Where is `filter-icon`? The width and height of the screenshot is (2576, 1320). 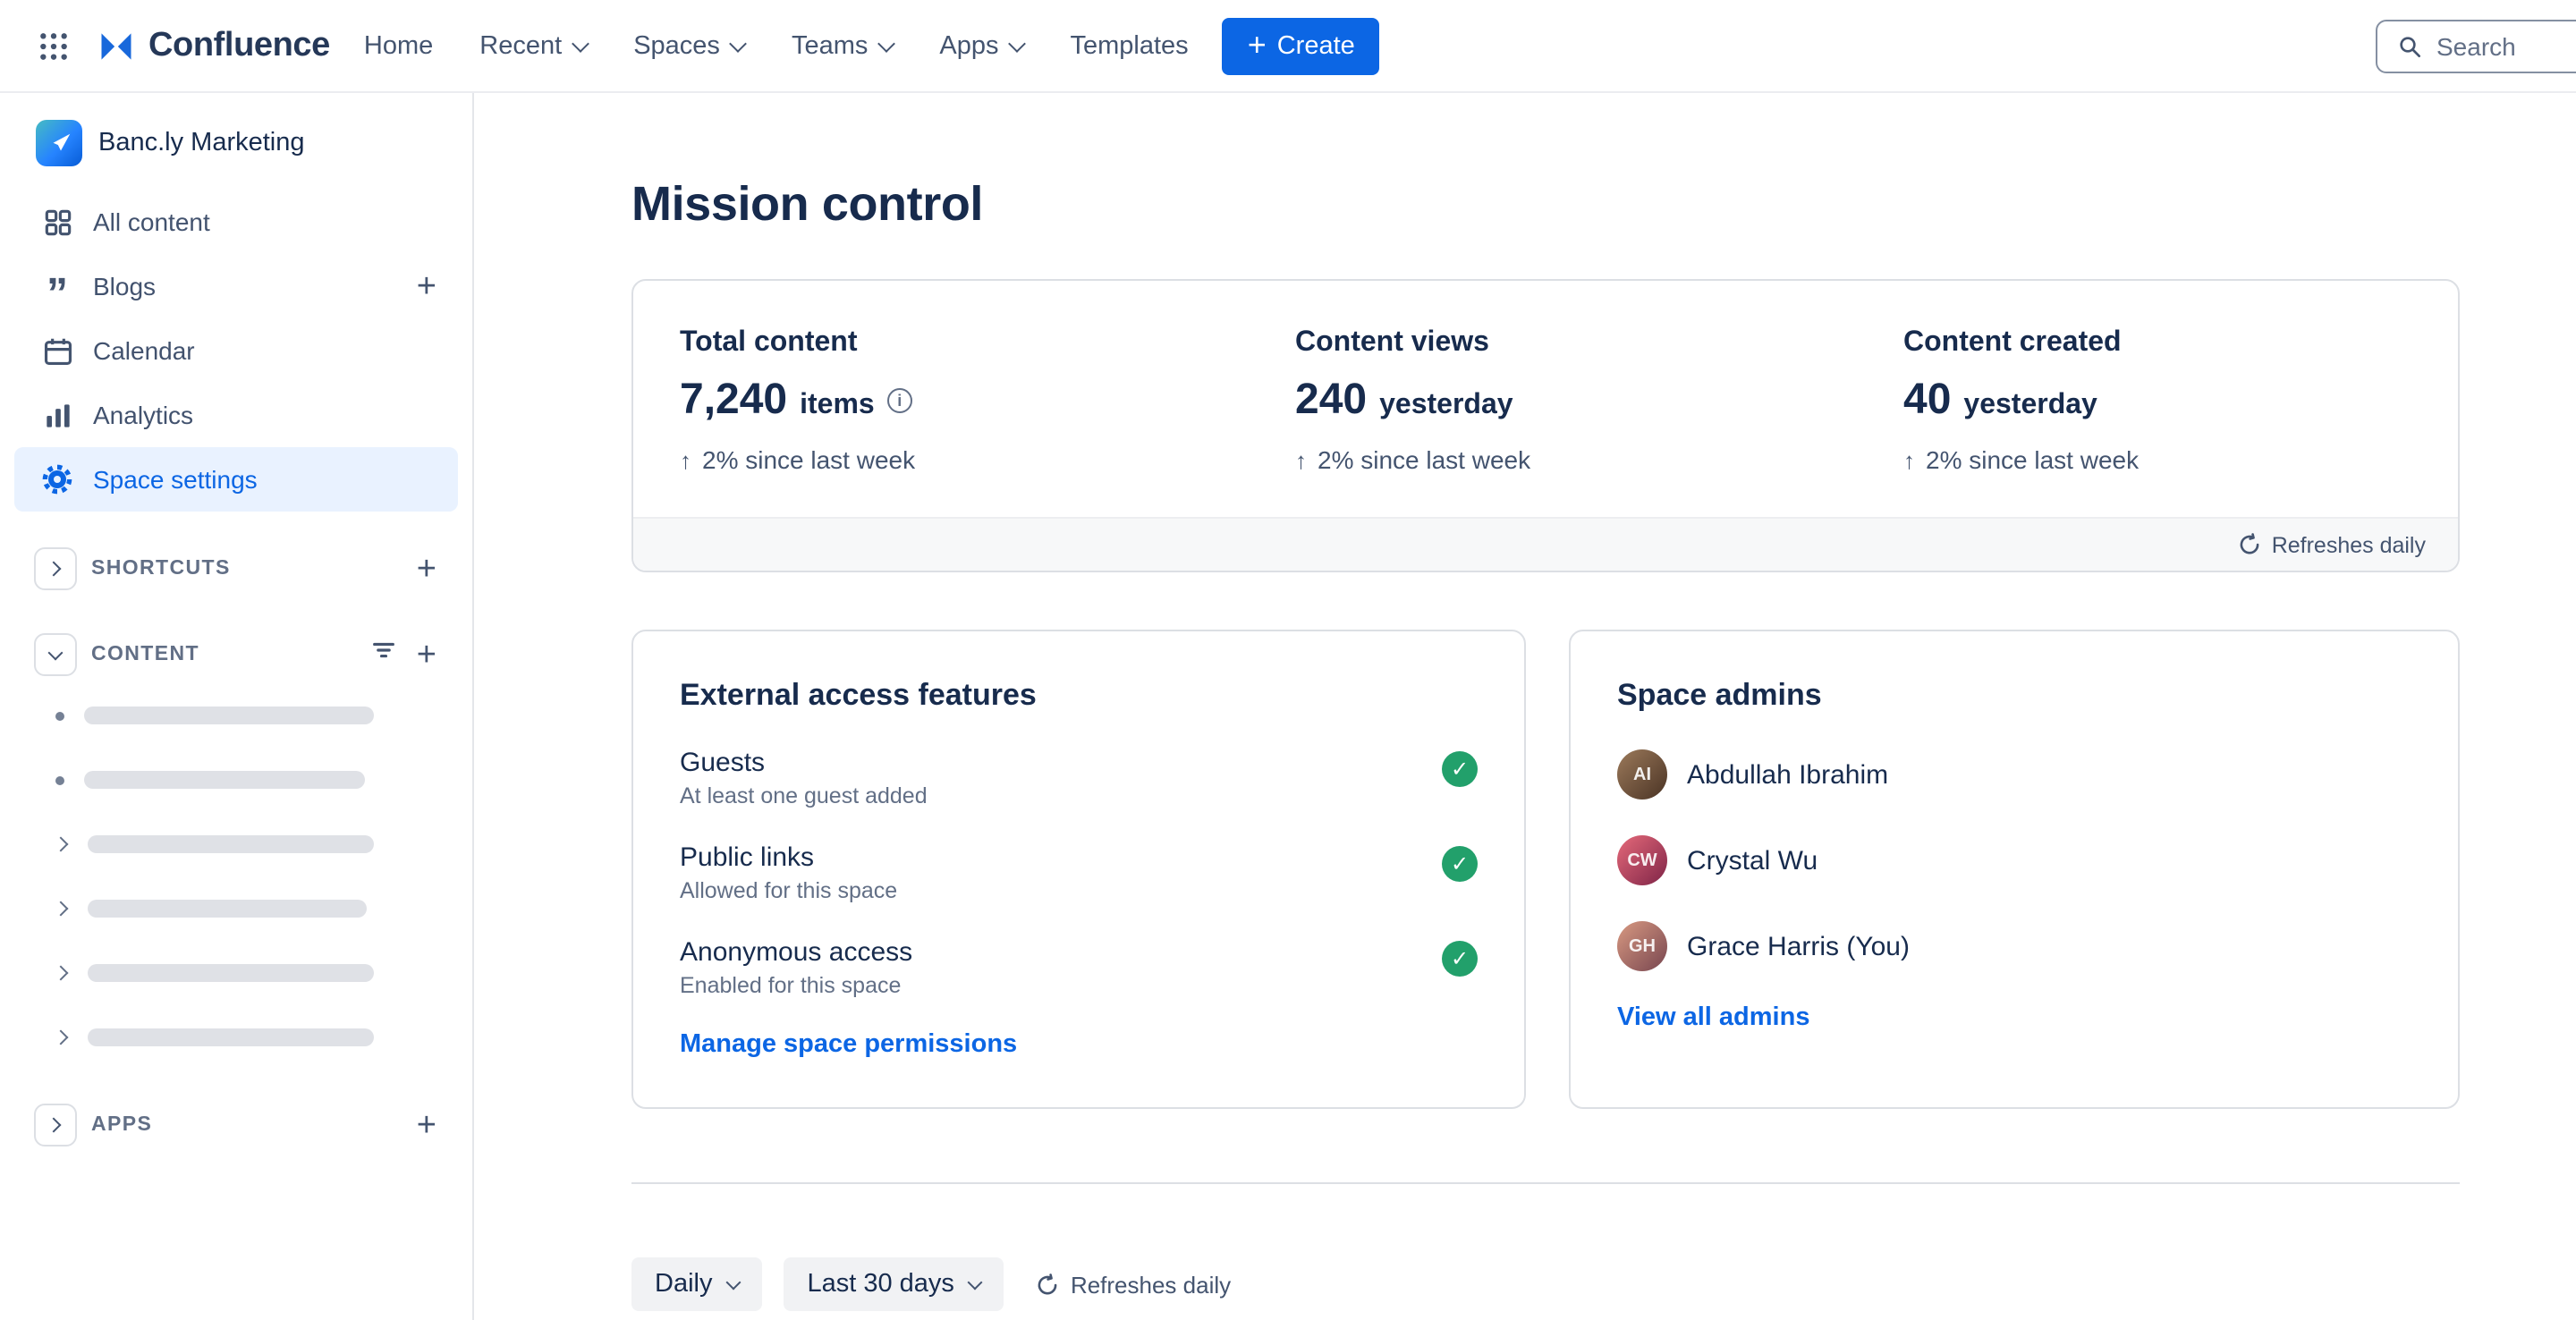 filter-icon is located at coordinates (383, 655).